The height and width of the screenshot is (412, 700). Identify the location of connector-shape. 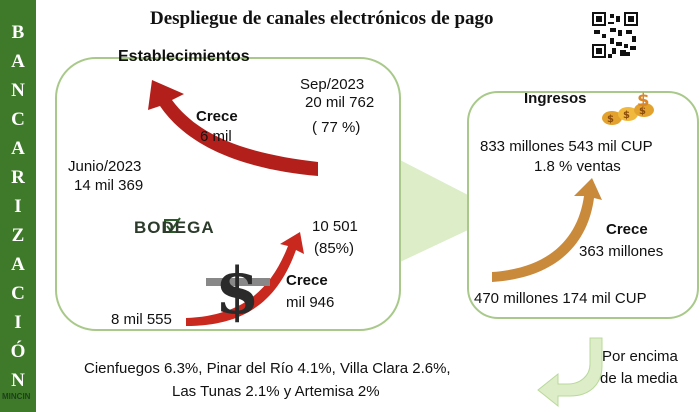
(434, 211).